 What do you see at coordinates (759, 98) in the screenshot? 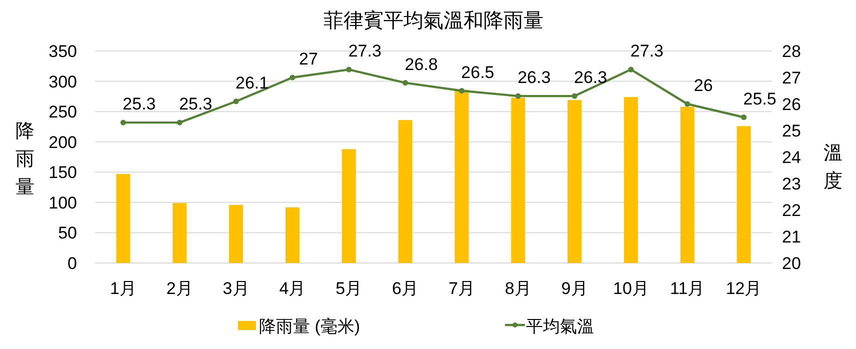
I see `data-label: 25.5` at bounding box center [759, 98].